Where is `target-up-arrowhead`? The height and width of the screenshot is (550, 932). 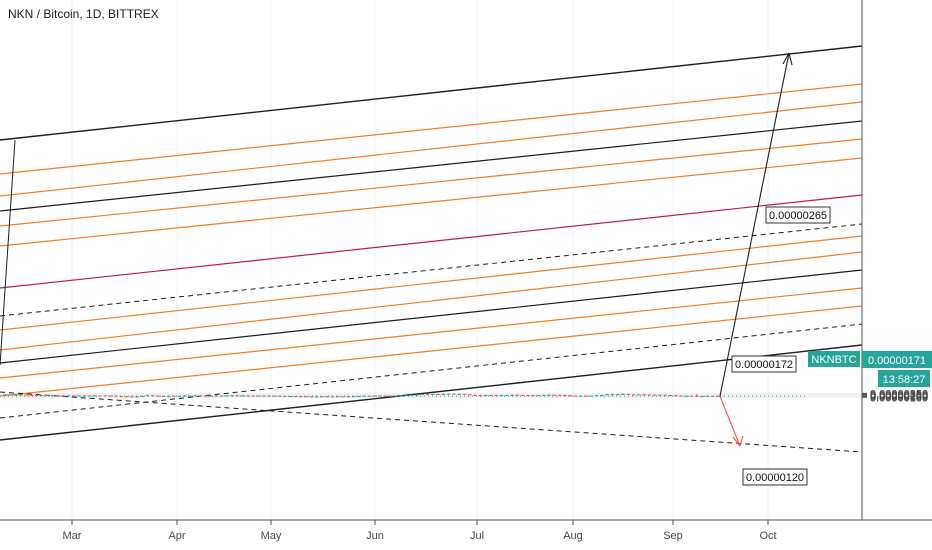 target-up-arrowhead is located at coordinates (787, 59).